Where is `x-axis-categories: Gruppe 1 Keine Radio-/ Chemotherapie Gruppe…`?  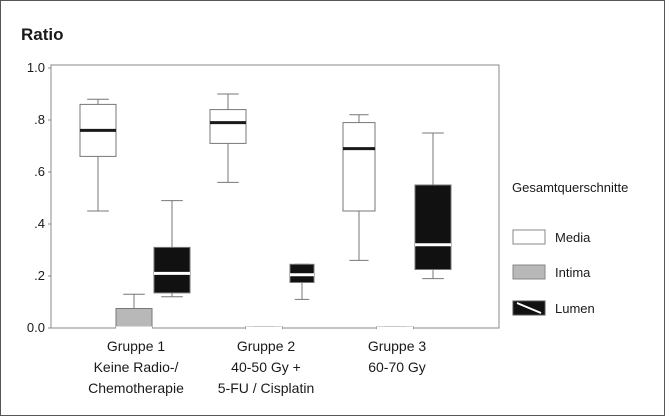 x-axis-categories: Gruppe 1 Keine Radio-/ Chemotherapie Gruppe… is located at coordinates (257, 367).